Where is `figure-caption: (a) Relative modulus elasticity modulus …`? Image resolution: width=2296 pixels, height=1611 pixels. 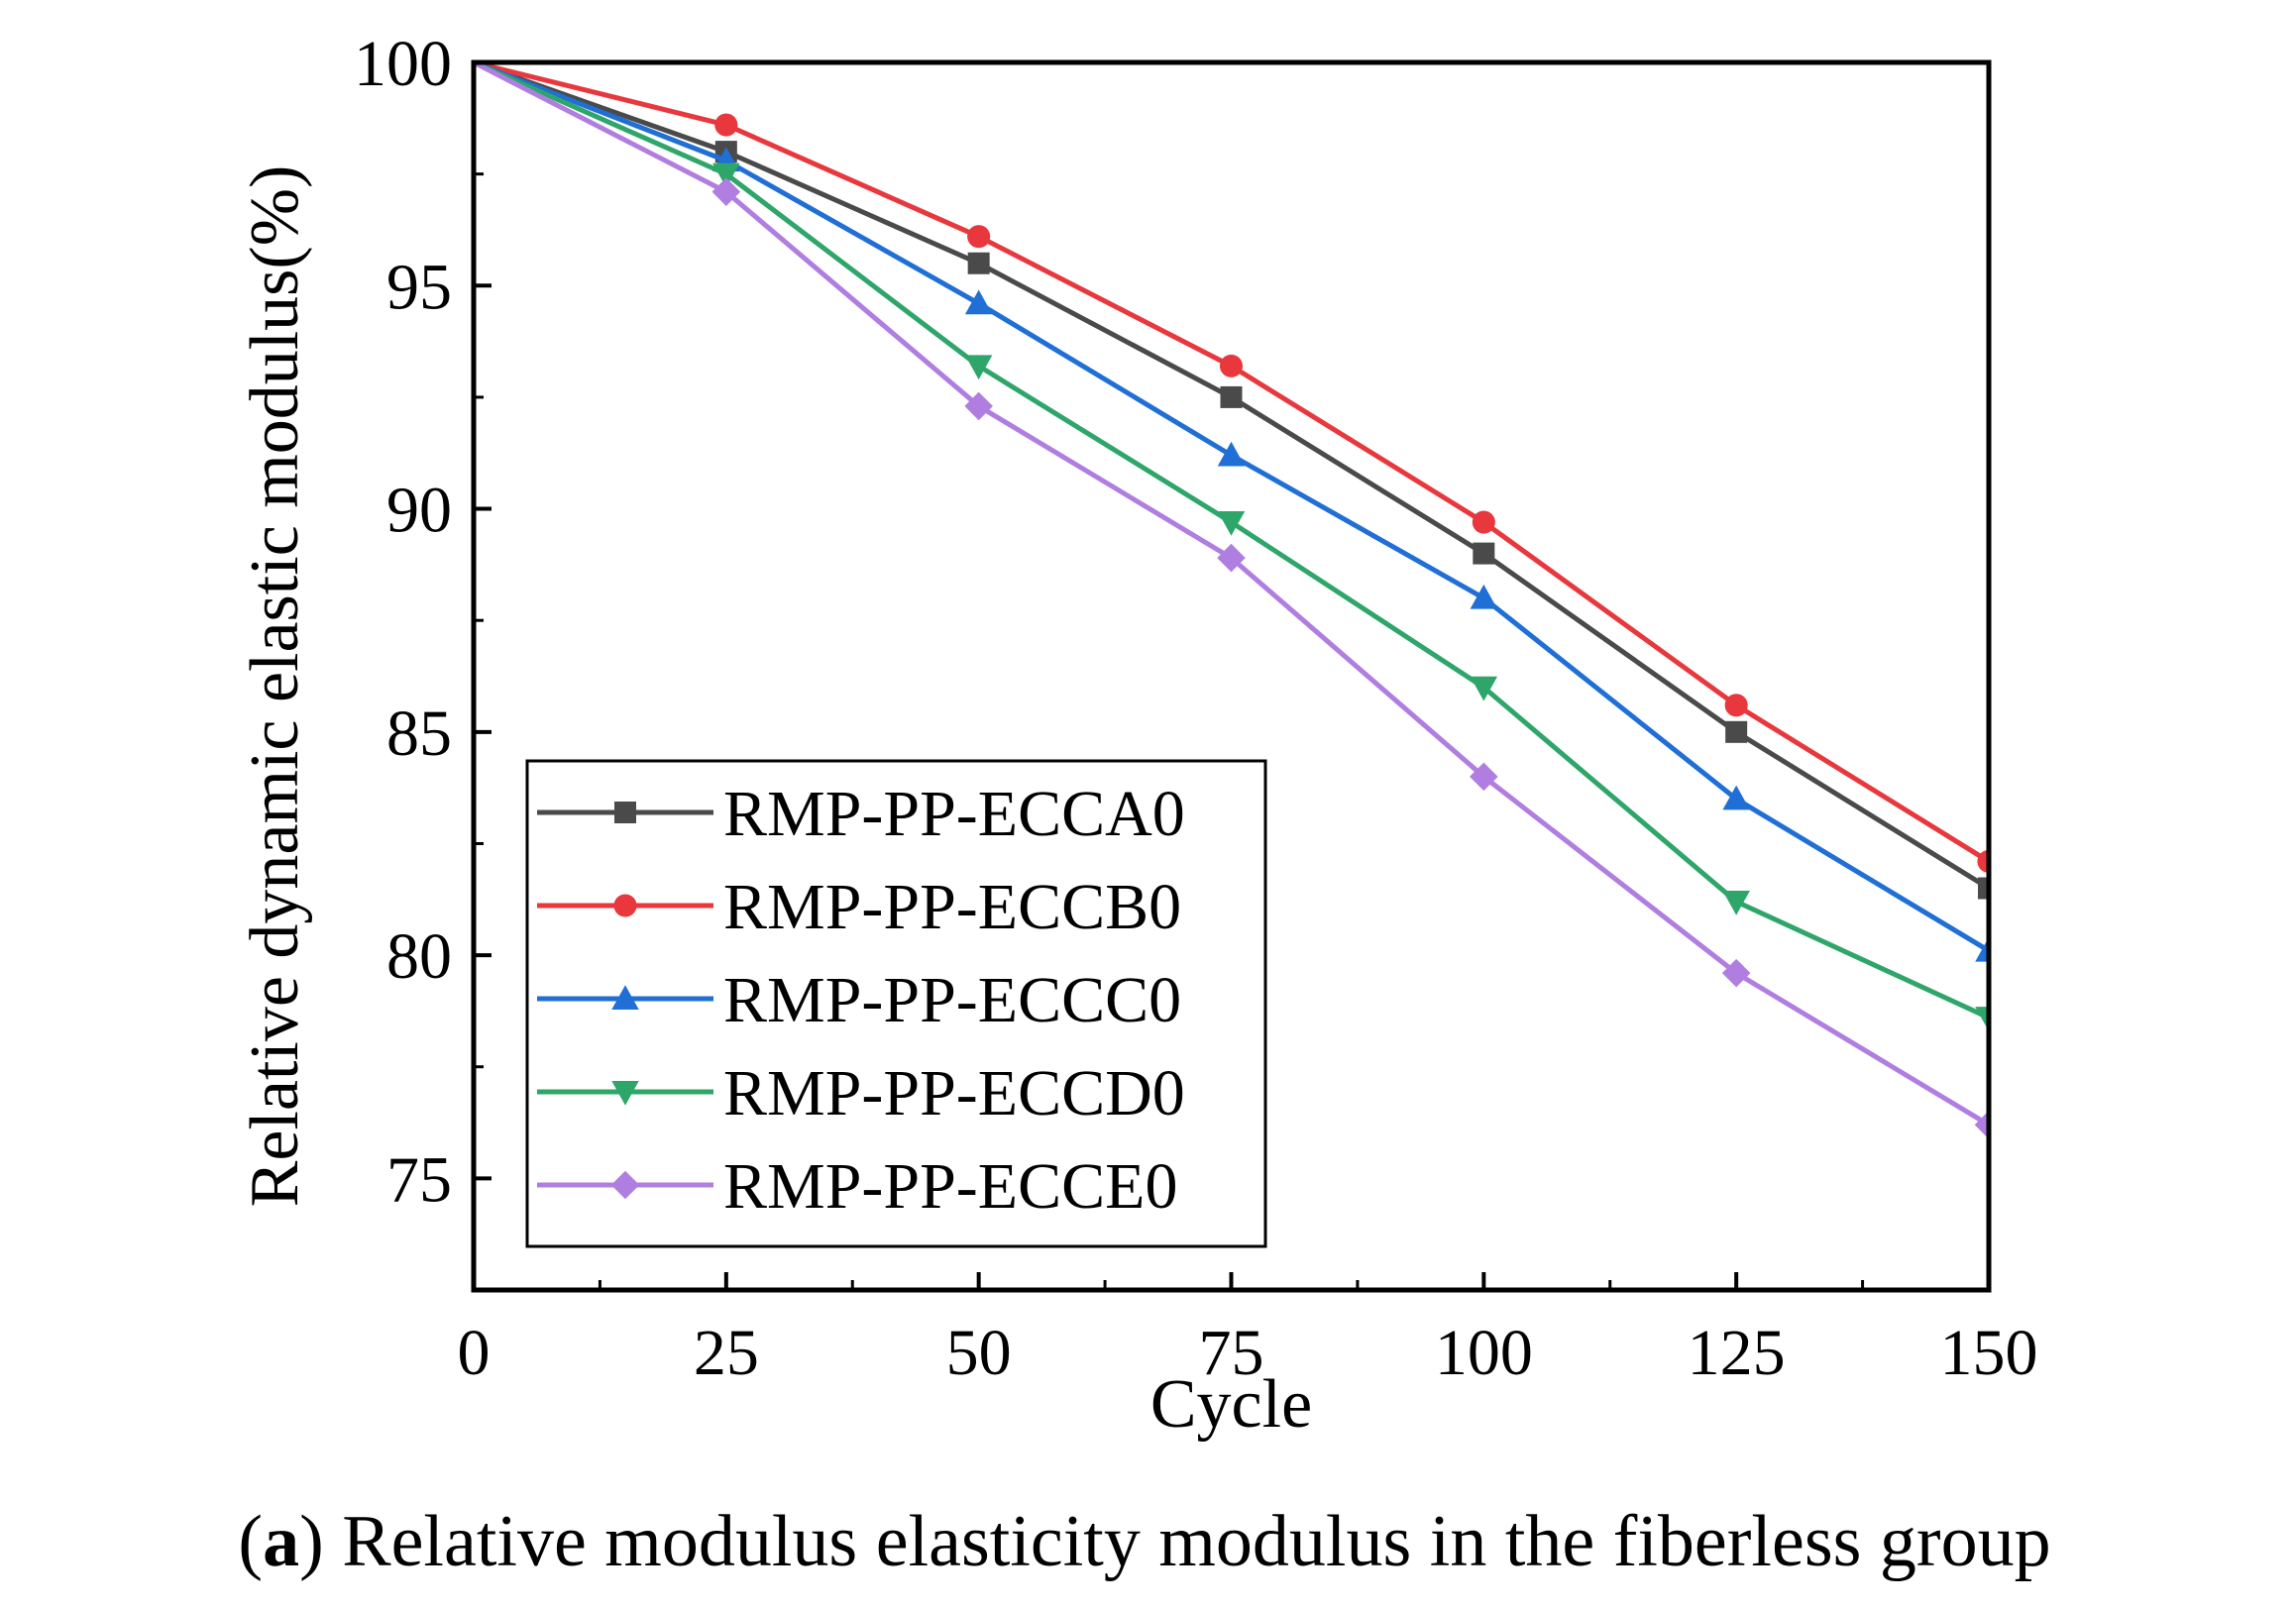 figure-caption: (a) Relative modulus elasticity modulus … is located at coordinates (1144, 1541).